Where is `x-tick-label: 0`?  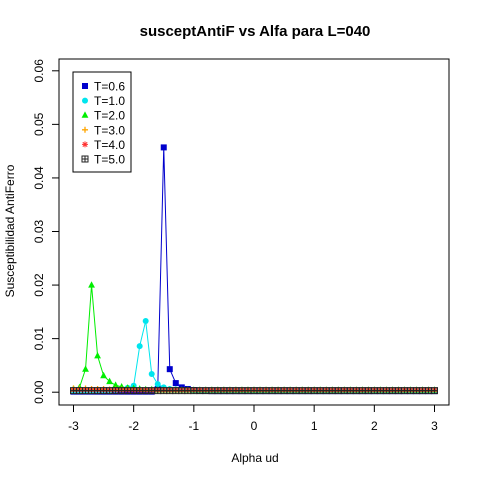
x-tick-label: 0 is located at coordinates (254, 426).